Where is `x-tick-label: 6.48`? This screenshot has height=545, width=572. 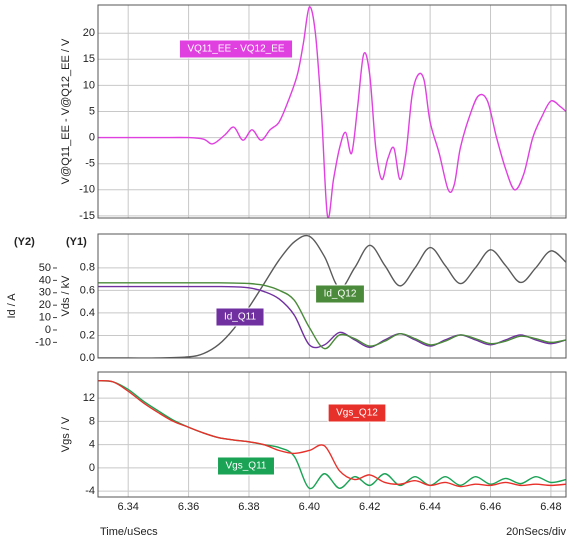 x-tick-label: 6.48 is located at coordinates (550, 507).